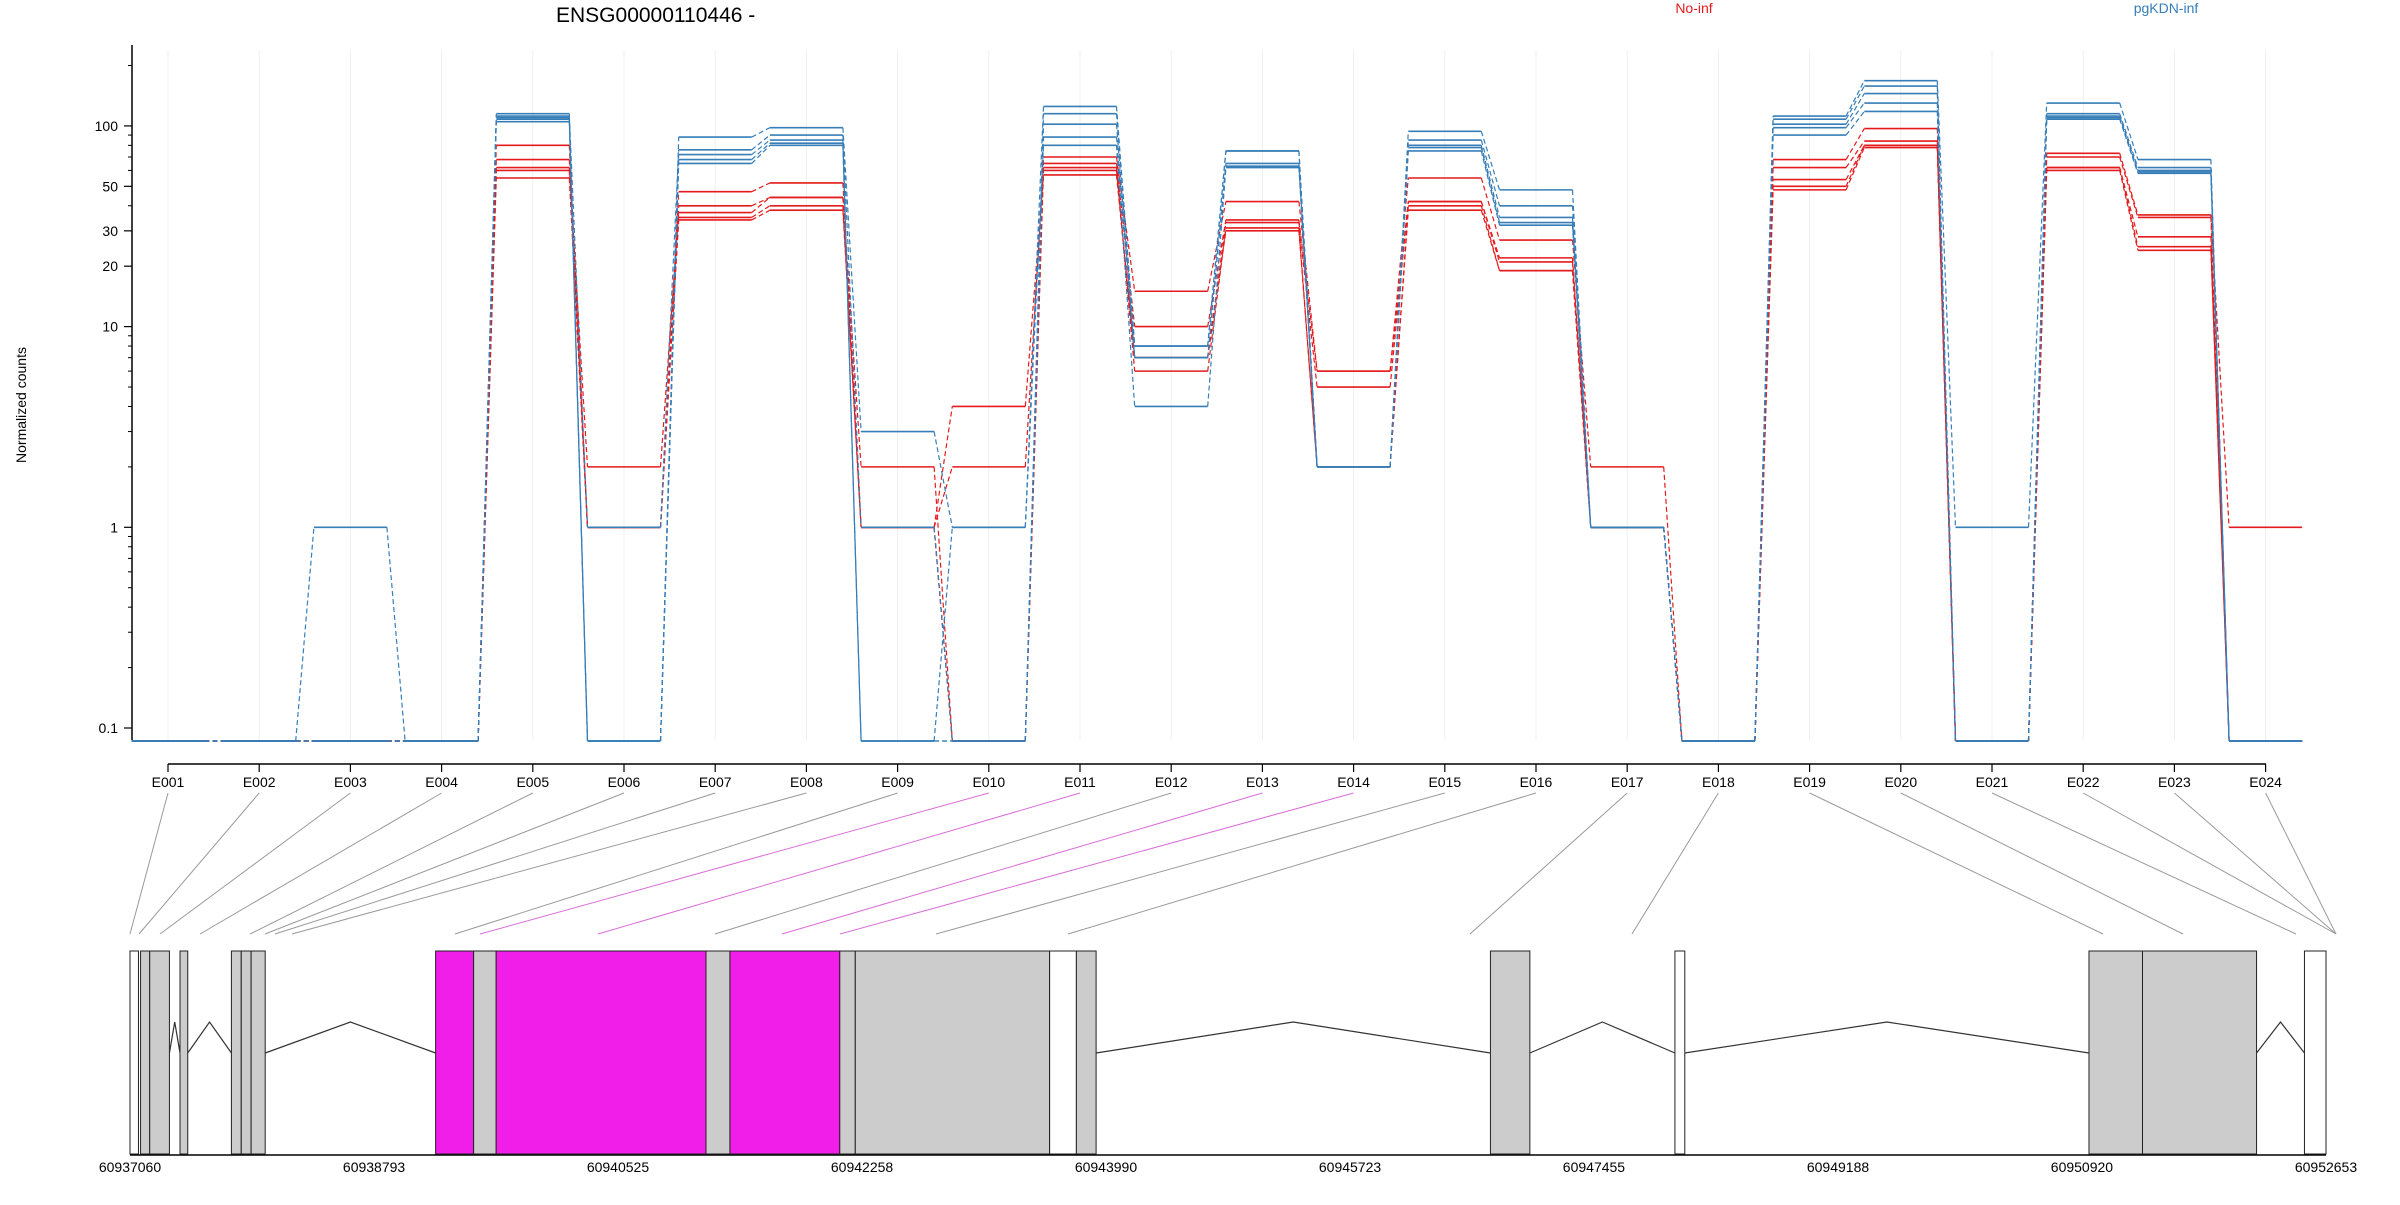  What do you see at coordinates (107, 126) in the screenshot?
I see `y-tick-label: 100` at bounding box center [107, 126].